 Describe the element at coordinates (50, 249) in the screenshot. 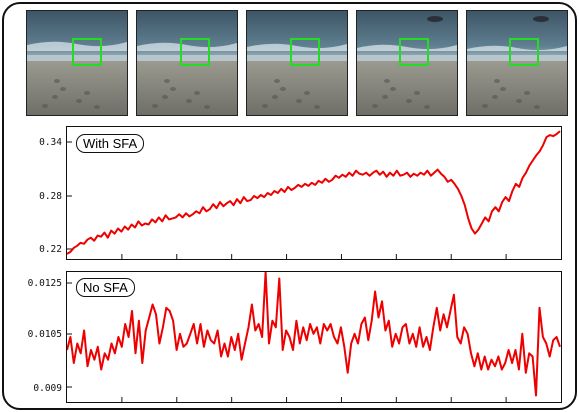

I see `ytick-label: 0.22` at that location.